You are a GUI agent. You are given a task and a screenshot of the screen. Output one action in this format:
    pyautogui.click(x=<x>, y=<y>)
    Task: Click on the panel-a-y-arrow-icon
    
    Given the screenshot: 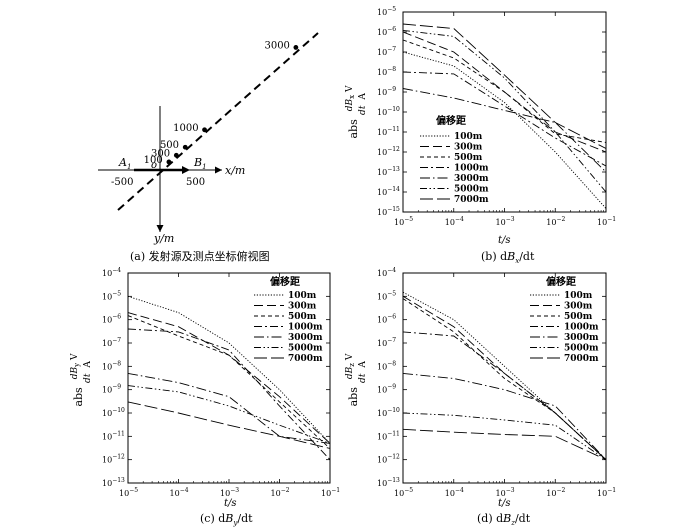 What is the action you would take?
    pyautogui.click(x=160, y=228)
    